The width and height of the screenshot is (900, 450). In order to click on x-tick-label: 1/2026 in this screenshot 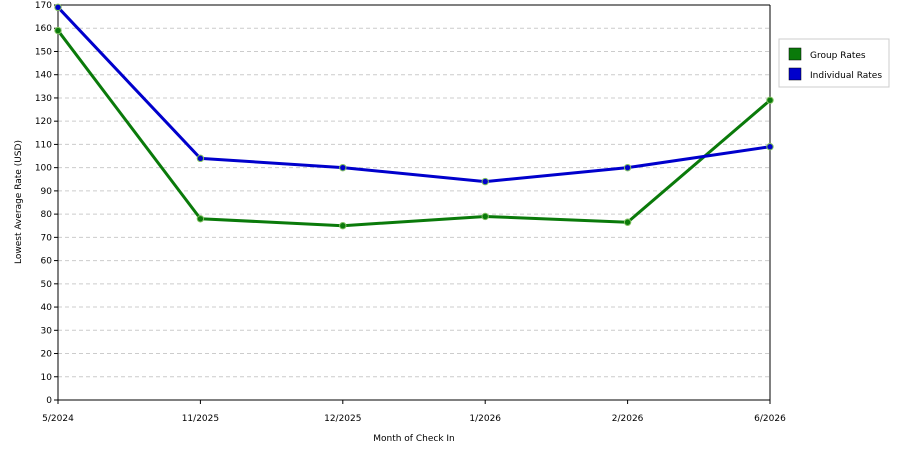, I will do `click(485, 419)`.